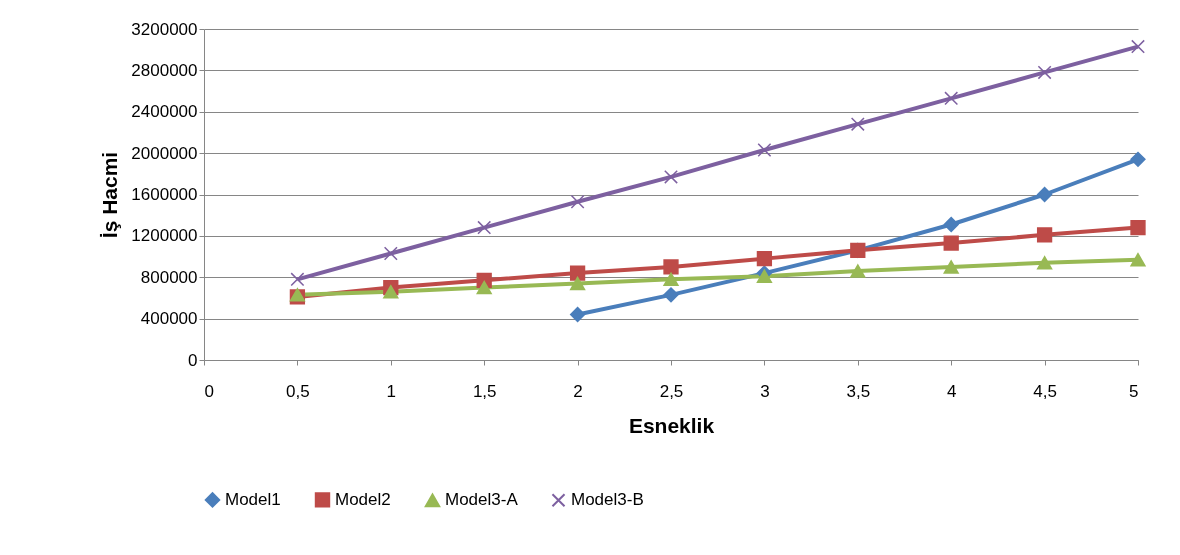 The width and height of the screenshot is (1180, 555). I want to click on legend-label: Model3-B, so click(607, 500).